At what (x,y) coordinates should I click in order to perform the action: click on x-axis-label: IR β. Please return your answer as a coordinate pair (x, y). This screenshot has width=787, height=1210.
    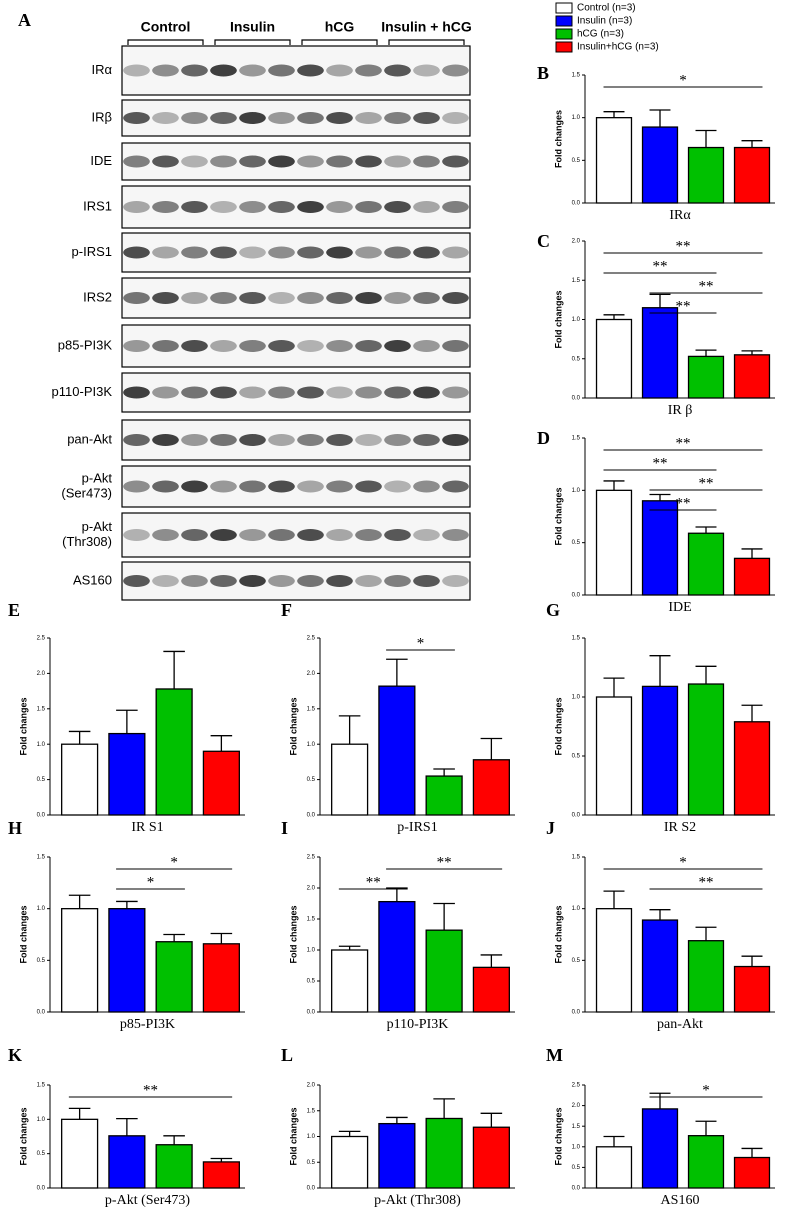
    Looking at the image, I should click on (680, 410).